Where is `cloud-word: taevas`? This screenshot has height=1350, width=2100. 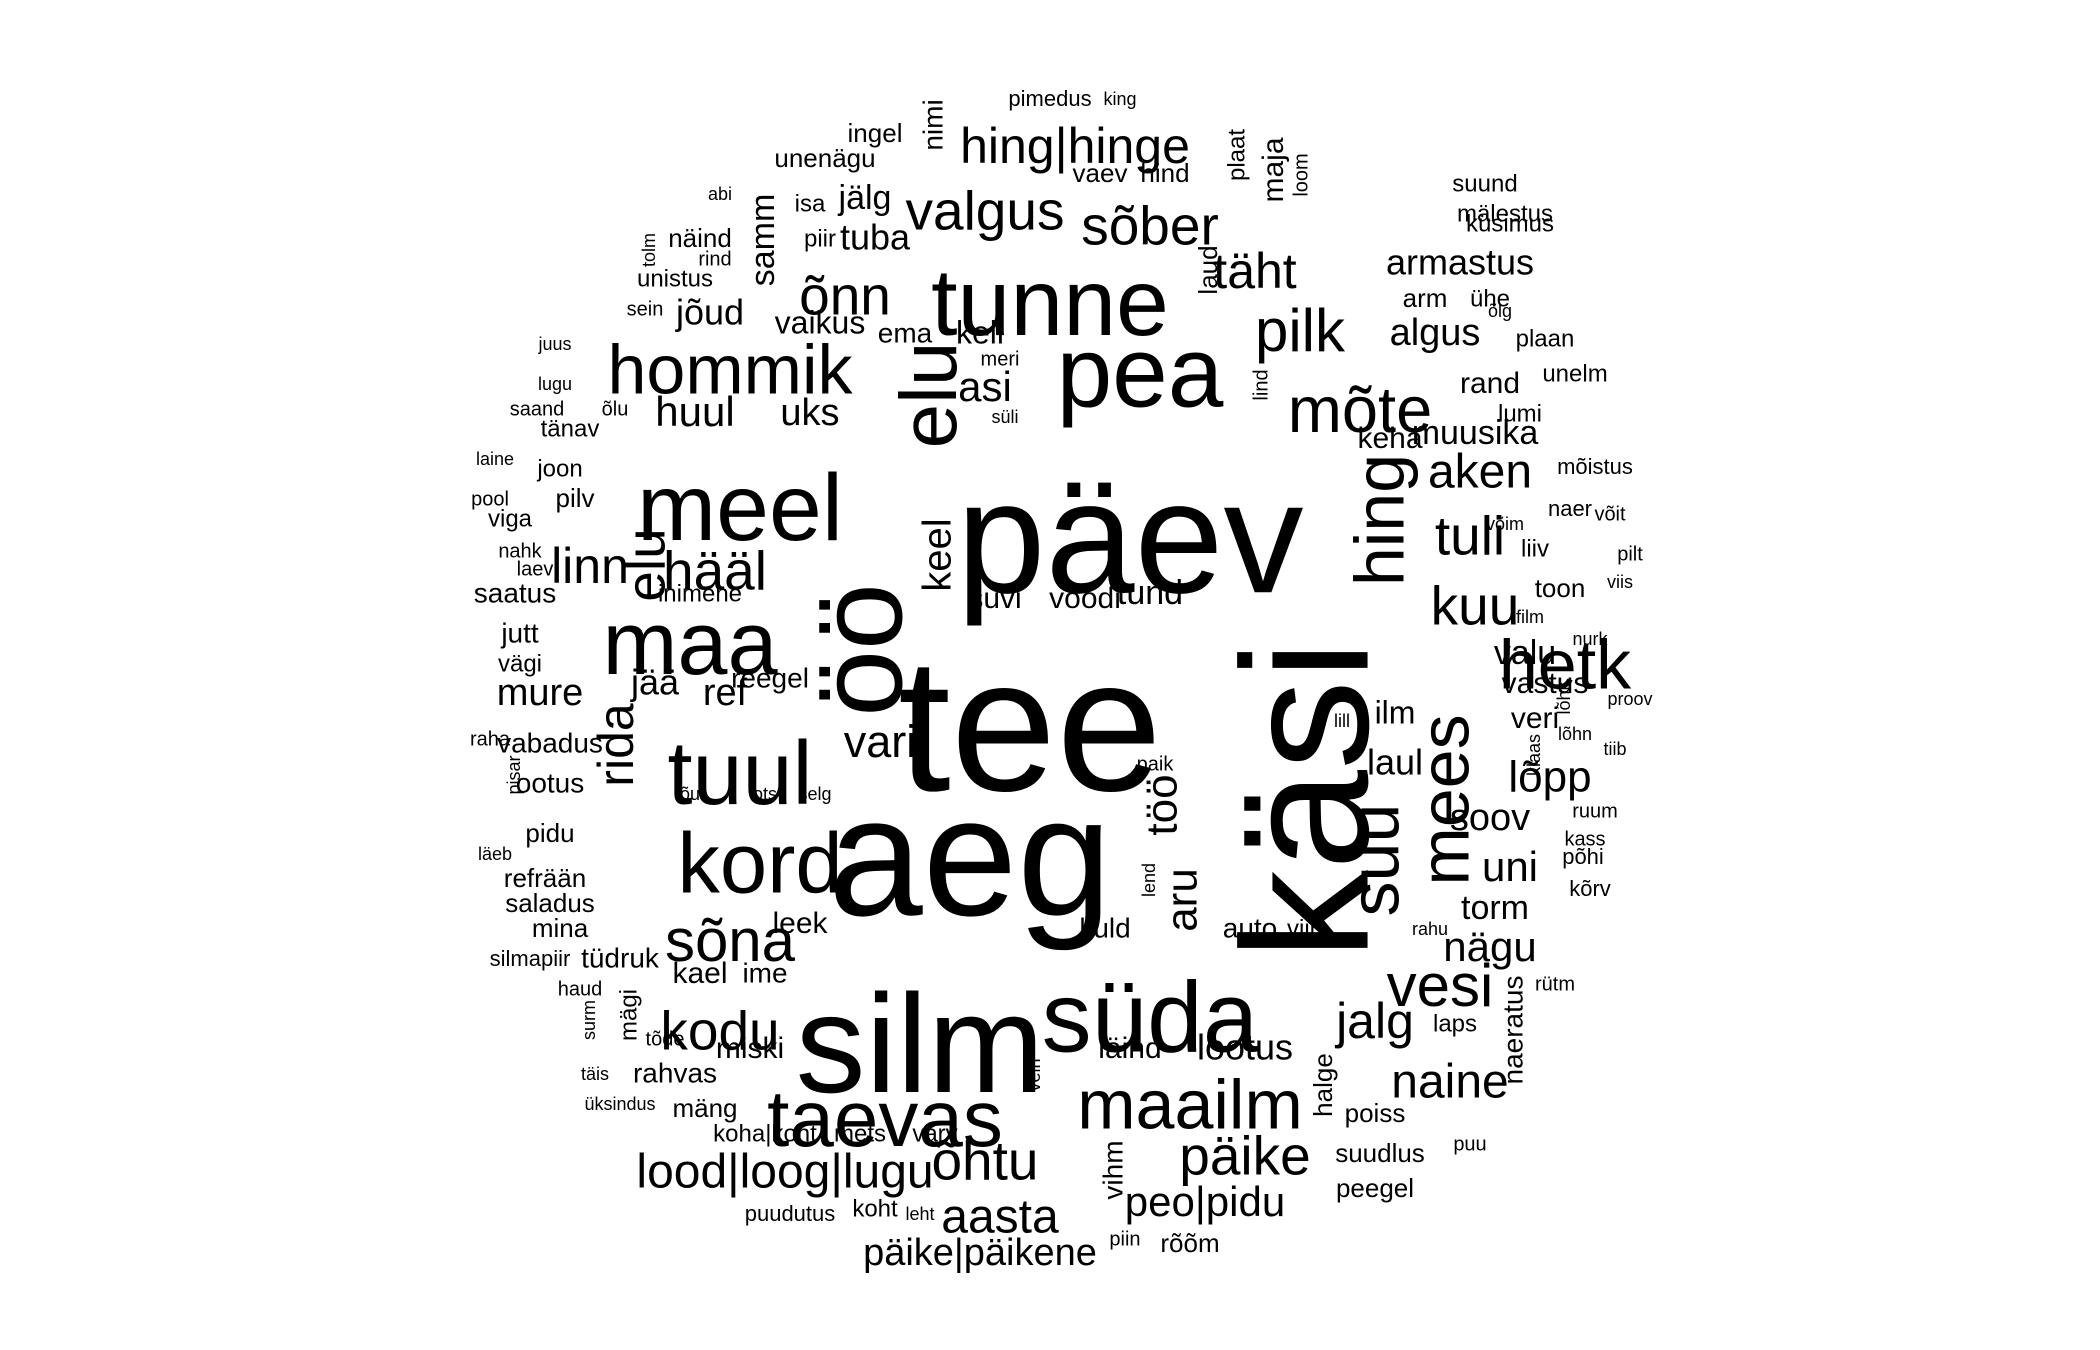 cloud-word: taevas is located at coordinates (885, 1118).